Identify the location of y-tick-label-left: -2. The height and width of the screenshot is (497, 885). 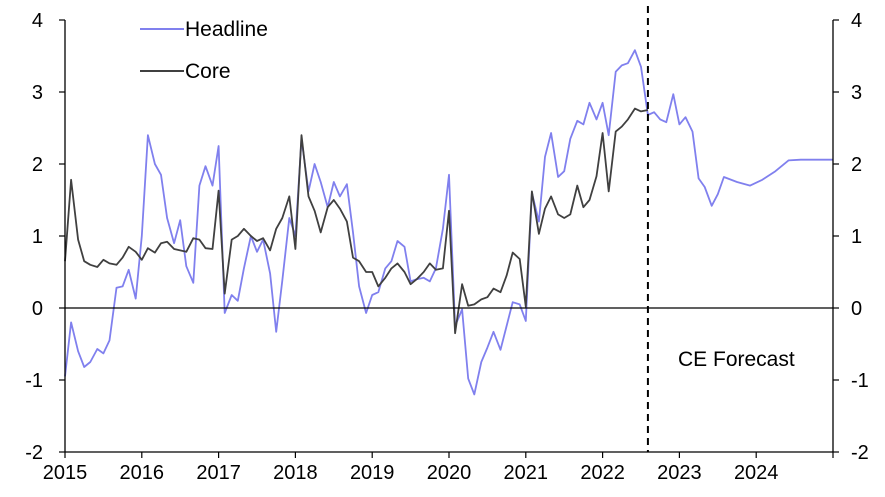
(34, 453).